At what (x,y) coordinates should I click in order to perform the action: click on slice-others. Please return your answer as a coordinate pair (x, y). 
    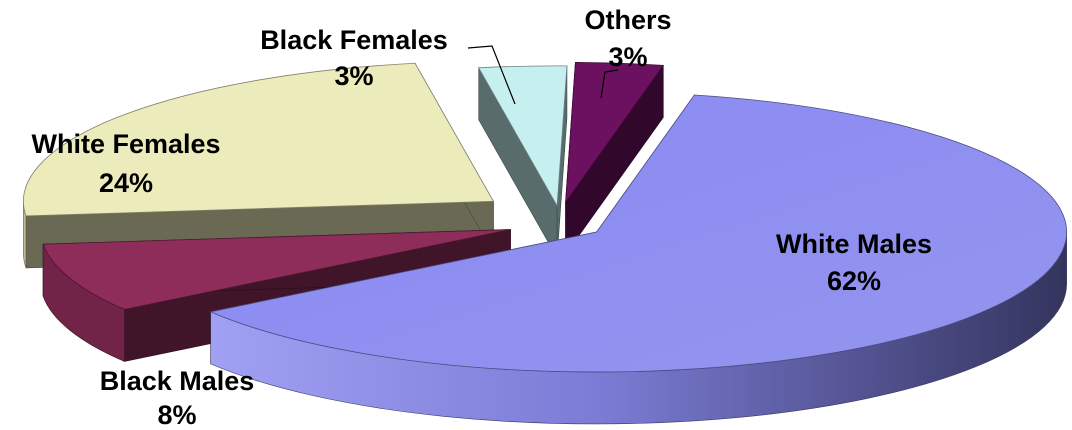
    Looking at the image, I should click on (615, 158).